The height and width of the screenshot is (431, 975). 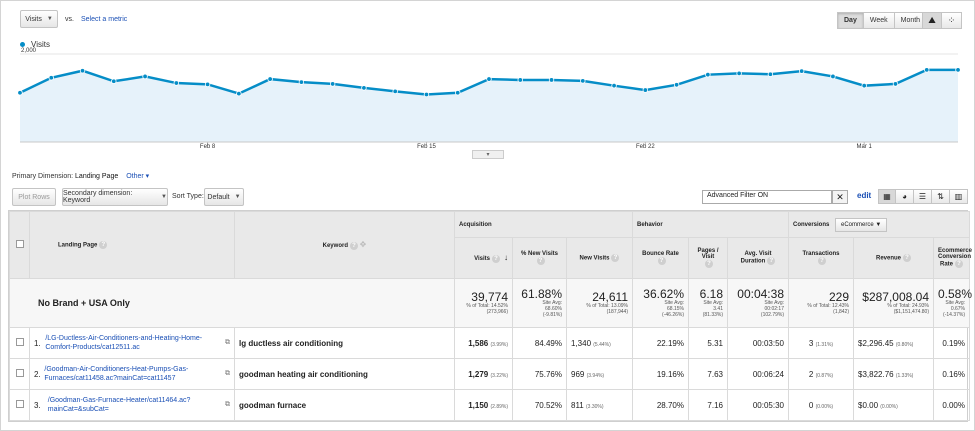 I want to click on chart-collapse-handle: ▾, so click(x=488, y=154).